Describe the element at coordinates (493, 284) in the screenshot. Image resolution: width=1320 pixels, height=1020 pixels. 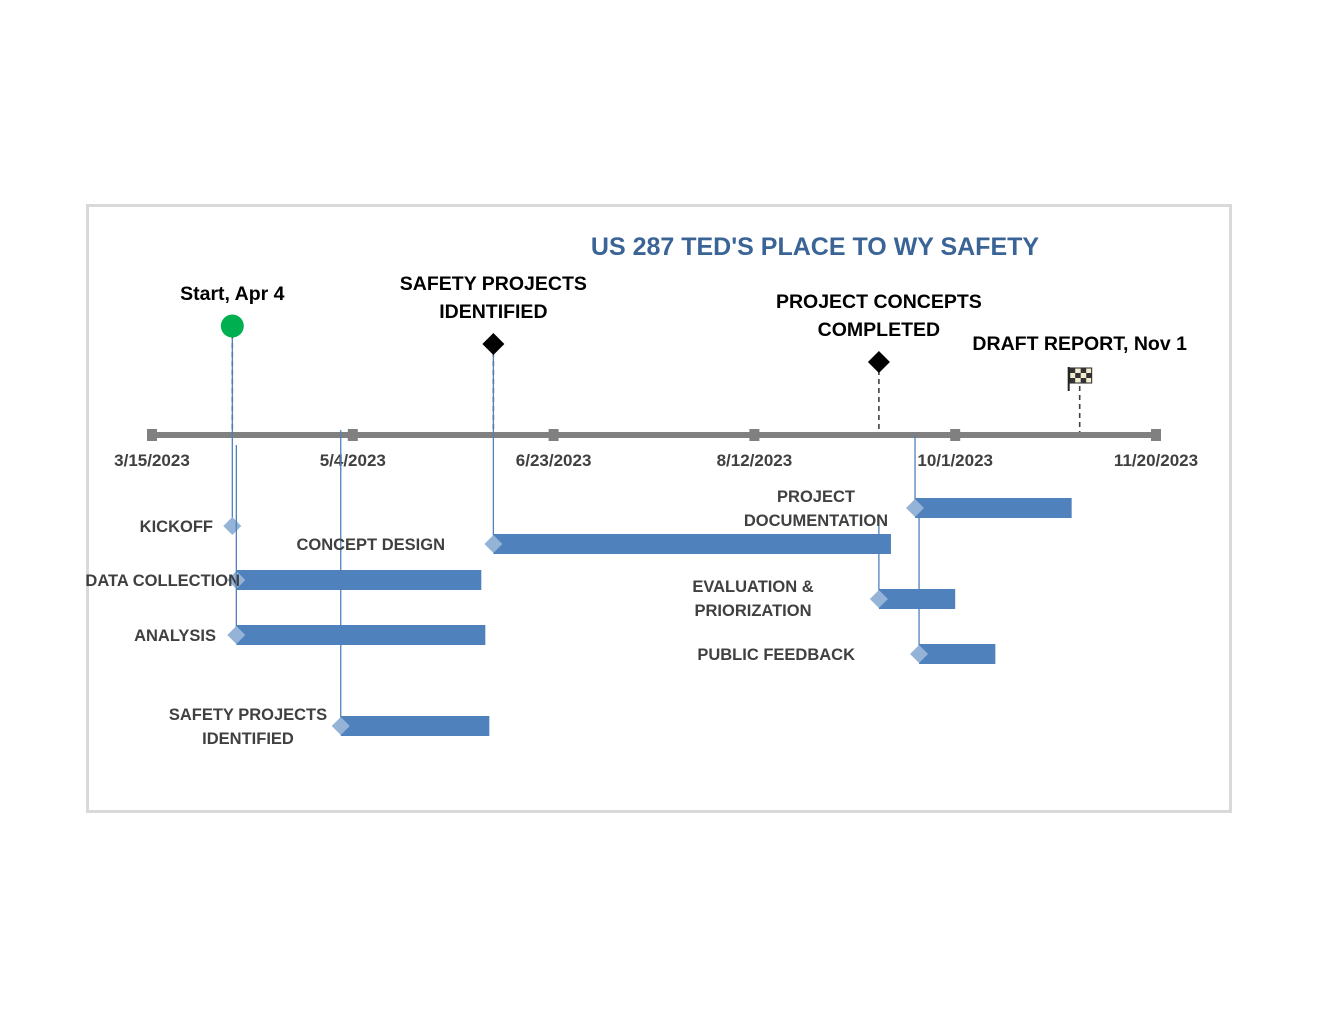
I see `milestone-label: SAFETY PROJECTS` at that location.